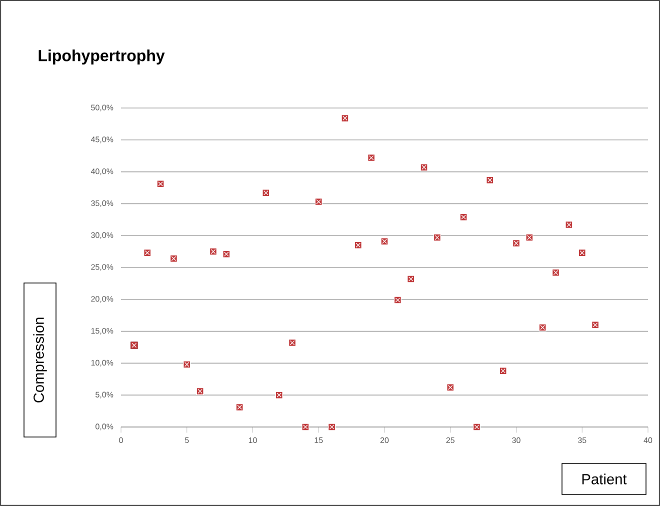  Describe the element at coordinates (105, 395) in the screenshot. I see `y-tick-label: 5,0%` at that location.